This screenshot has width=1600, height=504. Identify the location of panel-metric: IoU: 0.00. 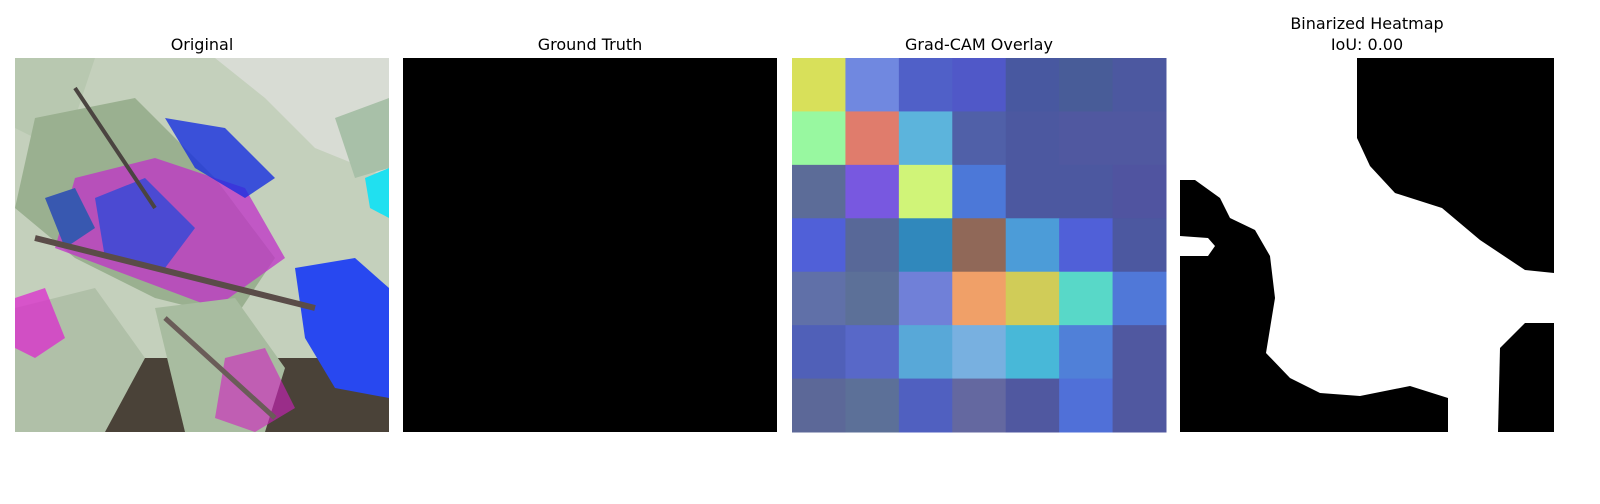
(1367, 44).